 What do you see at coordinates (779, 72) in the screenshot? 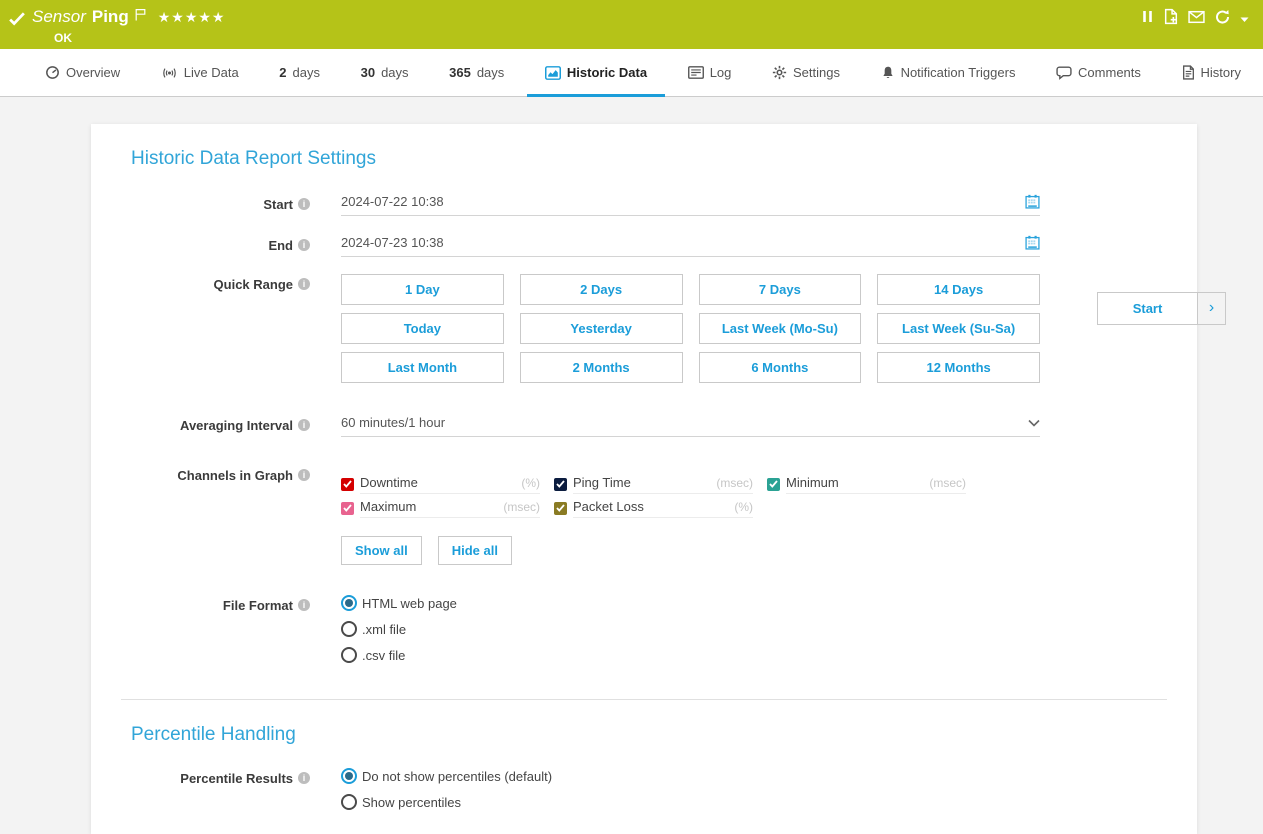
I see `gear-icon` at bounding box center [779, 72].